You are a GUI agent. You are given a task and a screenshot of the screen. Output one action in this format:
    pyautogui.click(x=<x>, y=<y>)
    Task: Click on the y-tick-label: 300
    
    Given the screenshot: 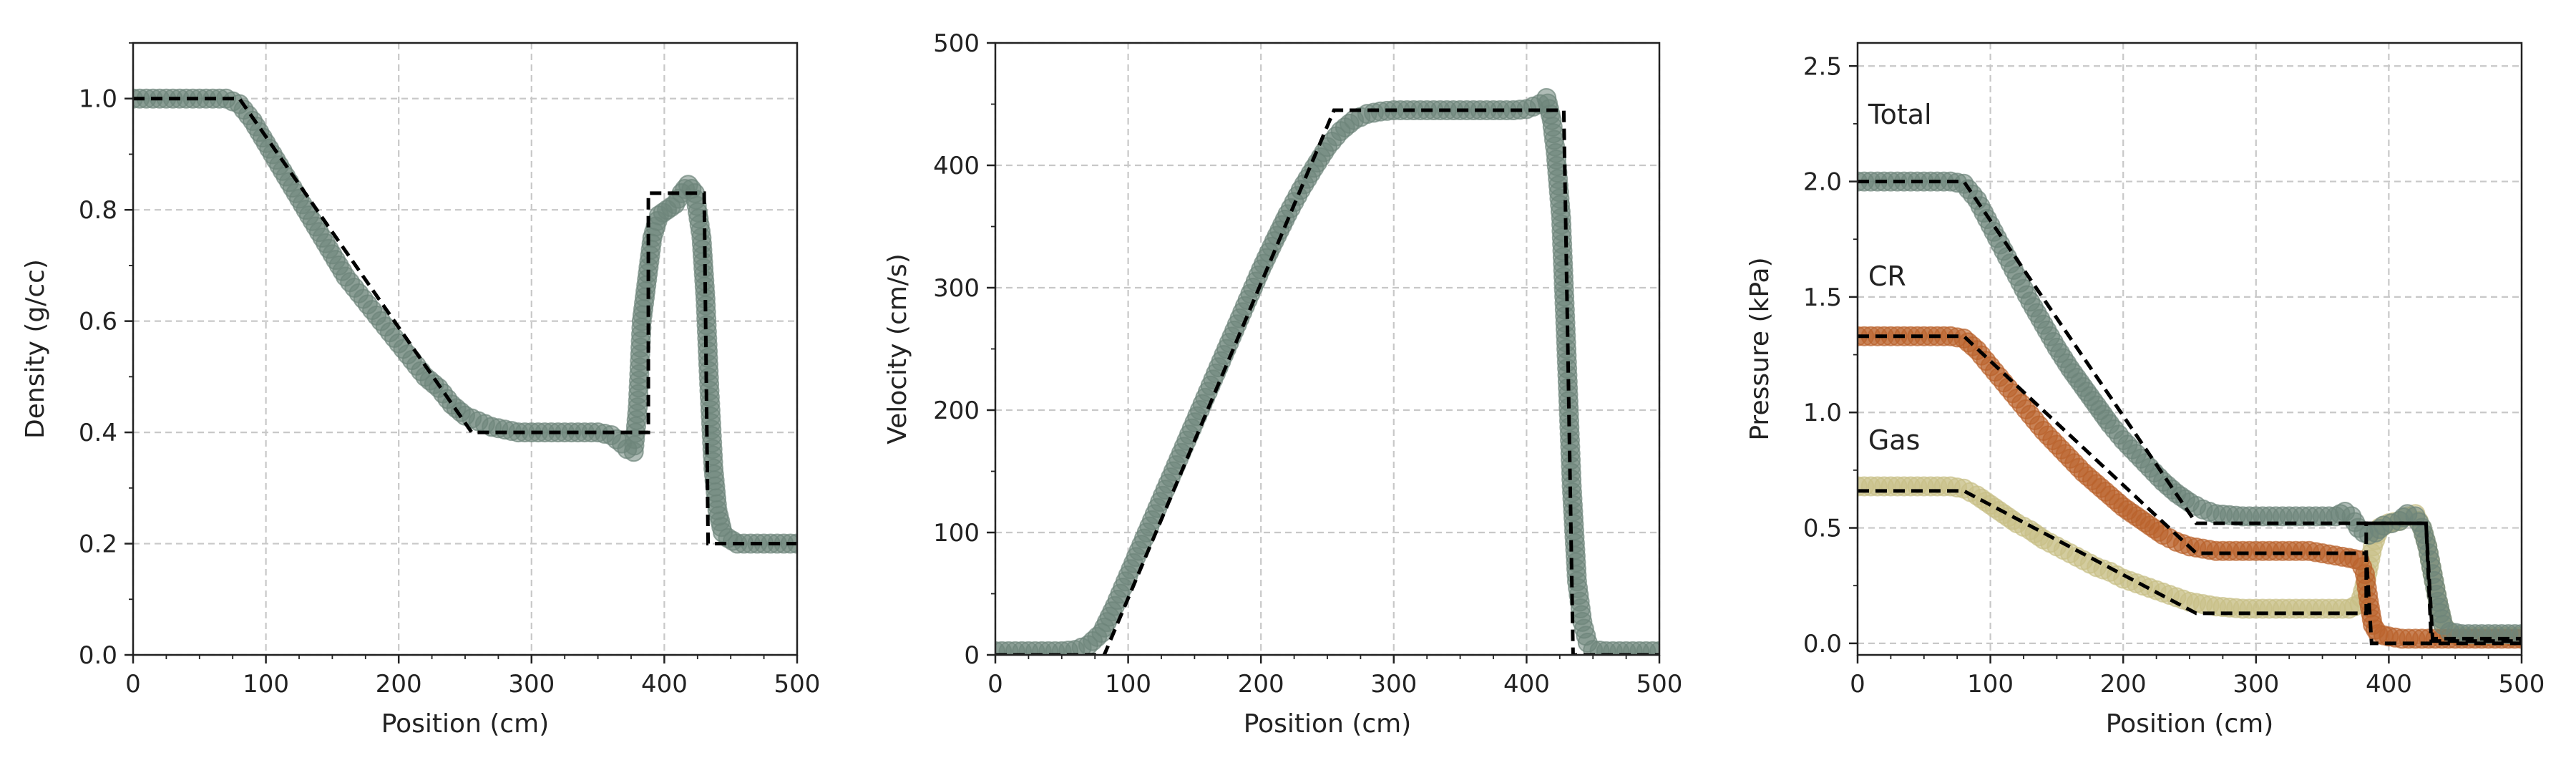 What is the action you would take?
    pyautogui.click(x=956, y=288)
    